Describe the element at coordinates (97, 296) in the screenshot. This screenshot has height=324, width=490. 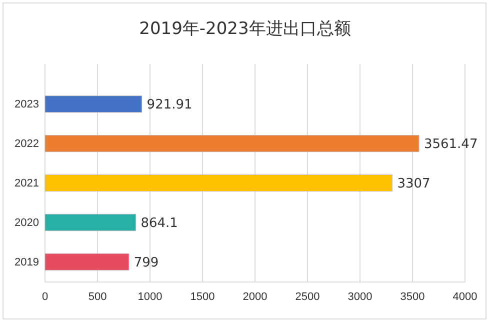
I see `x-tick-label: 500` at that location.